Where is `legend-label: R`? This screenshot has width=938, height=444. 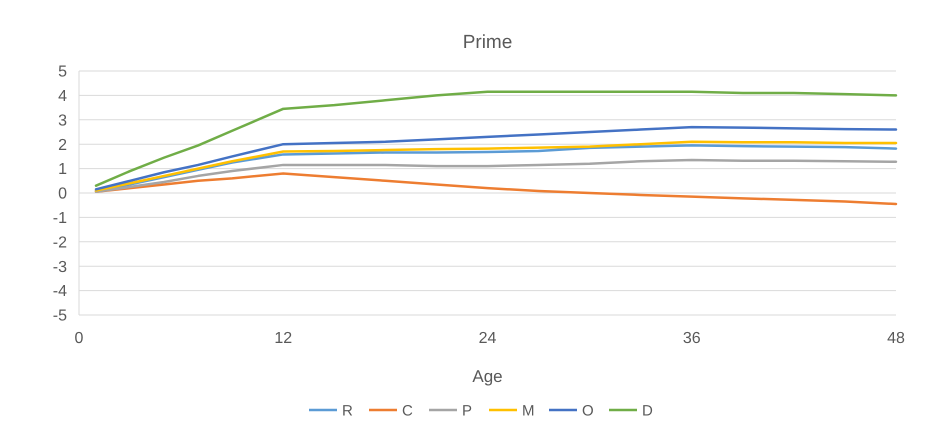
legend-label: R is located at coordinates (347, 411).